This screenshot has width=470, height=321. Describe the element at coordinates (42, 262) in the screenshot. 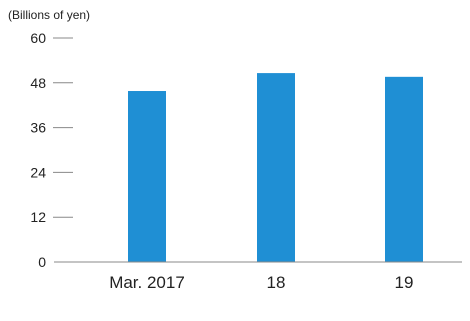

I see `y-tick-label: 0` at that location.